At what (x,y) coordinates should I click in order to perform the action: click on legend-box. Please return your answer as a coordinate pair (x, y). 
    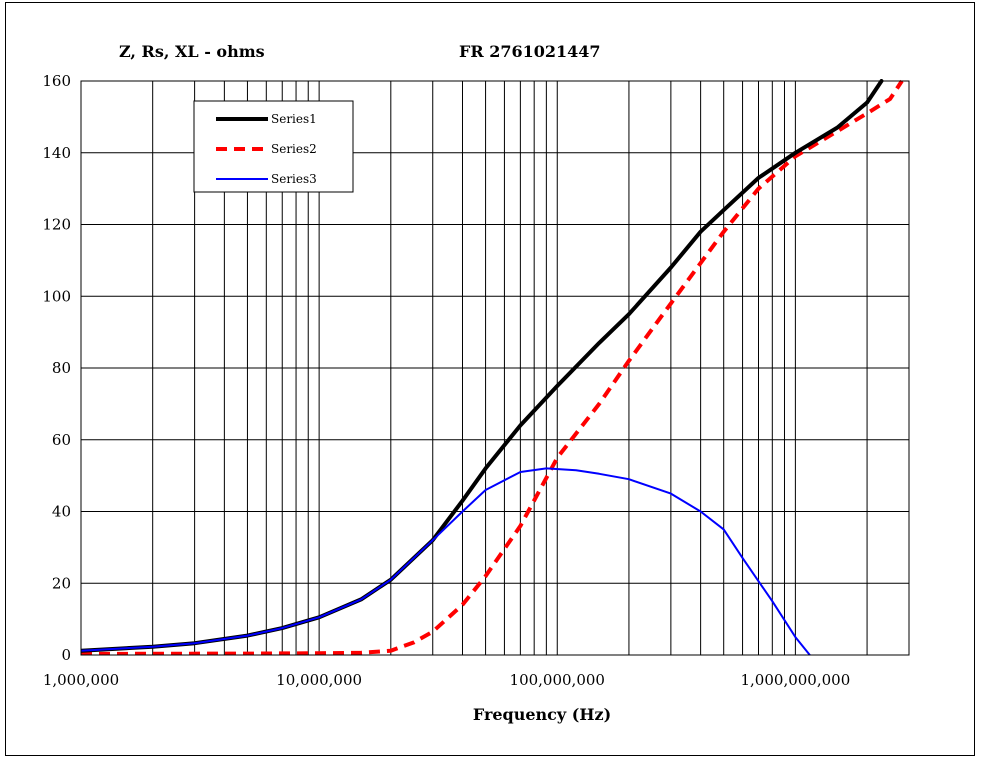
    Looking at the image, I should click on (273, 146).